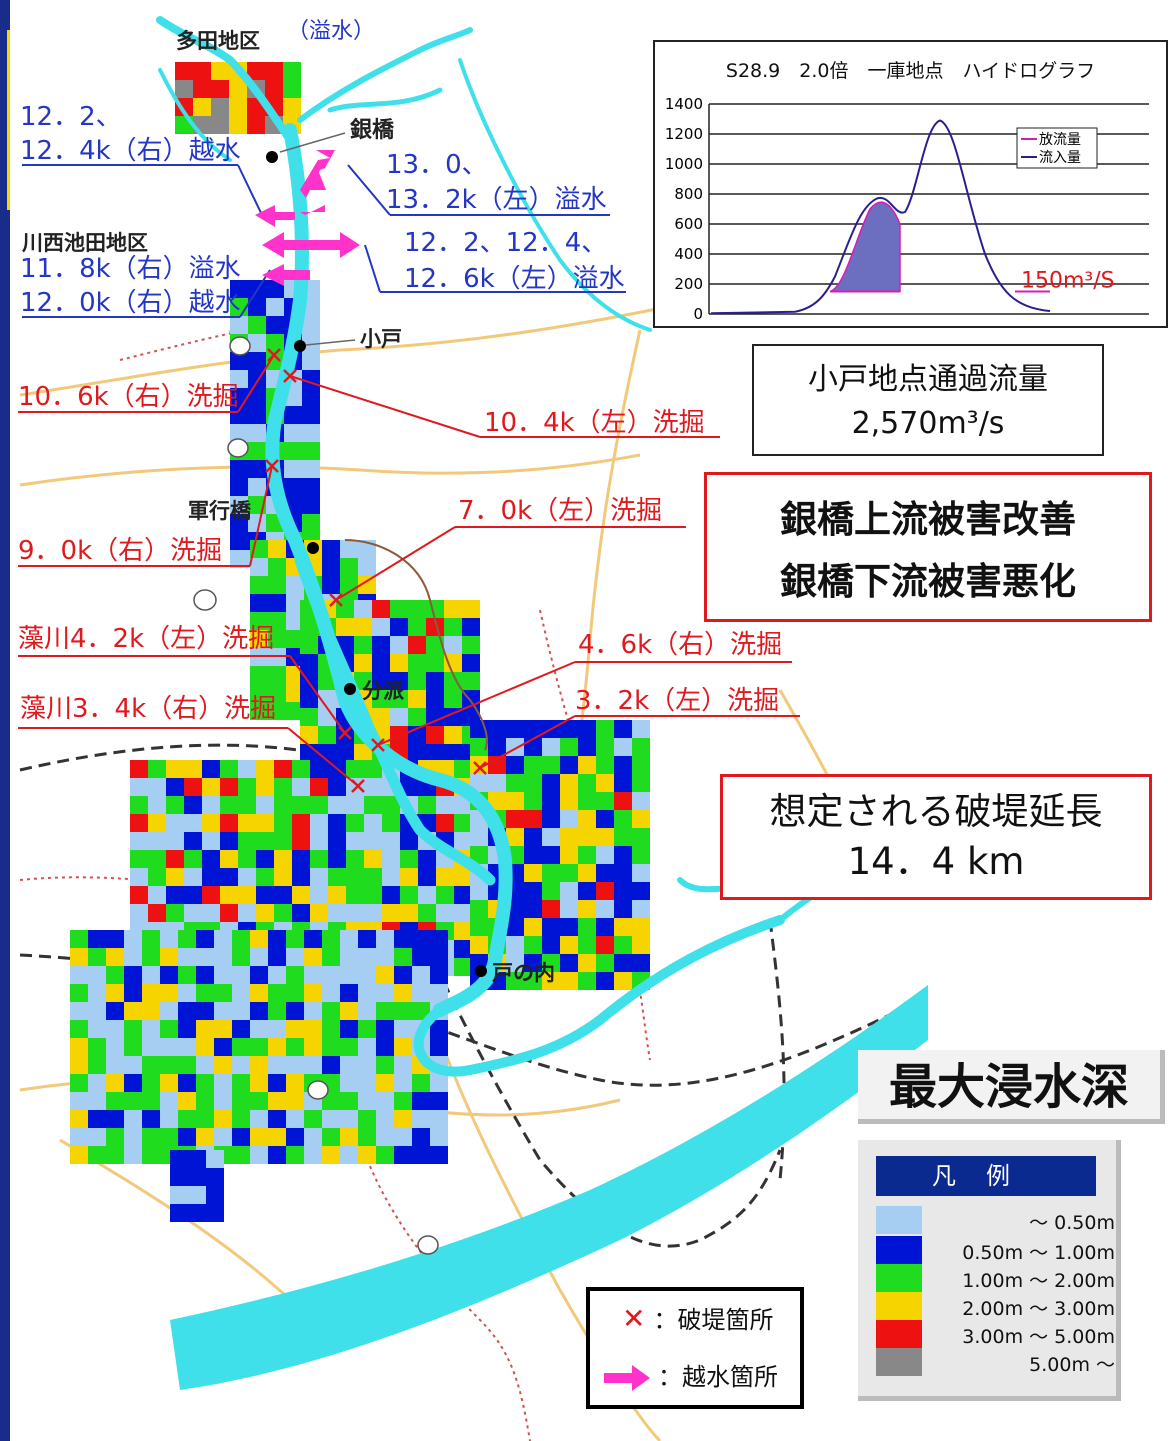 This screenshot has width=1168, height=1441. What do you see at coordinates (928, 379) in the screenshot?
I see `kodo-flow-label: 小戸地点通過流量` at bounding box center [928, 379].